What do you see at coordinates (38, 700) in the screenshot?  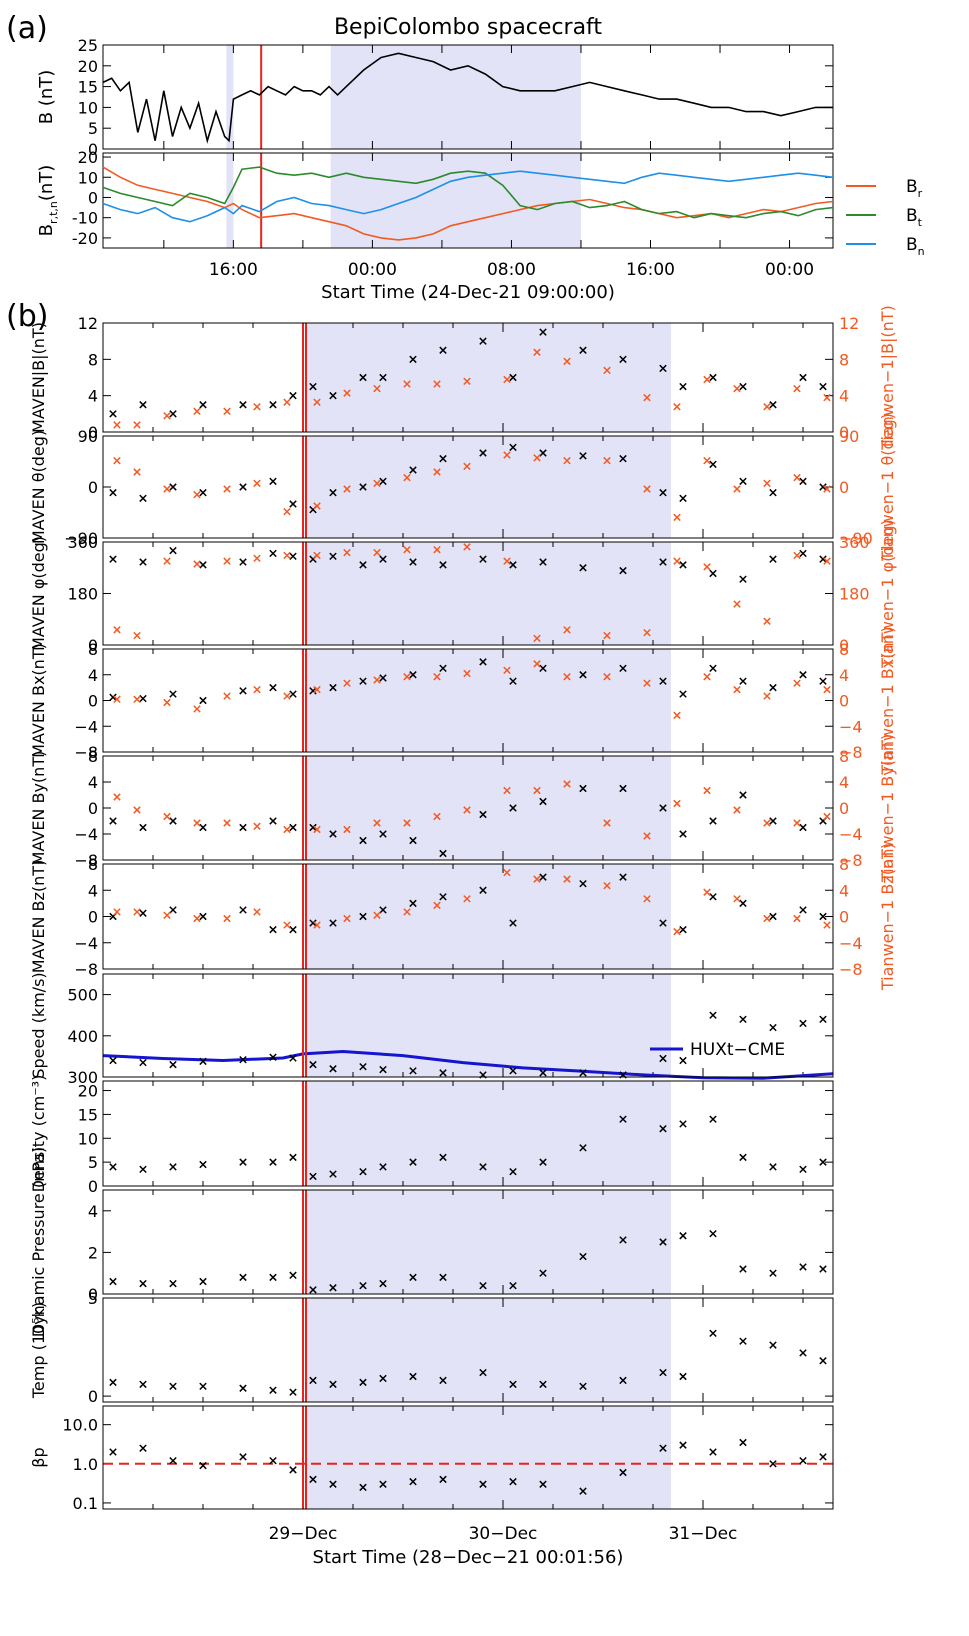 I see `y-axis-label: MAVEN Bx(nT)` at bounding box center [38, 700].